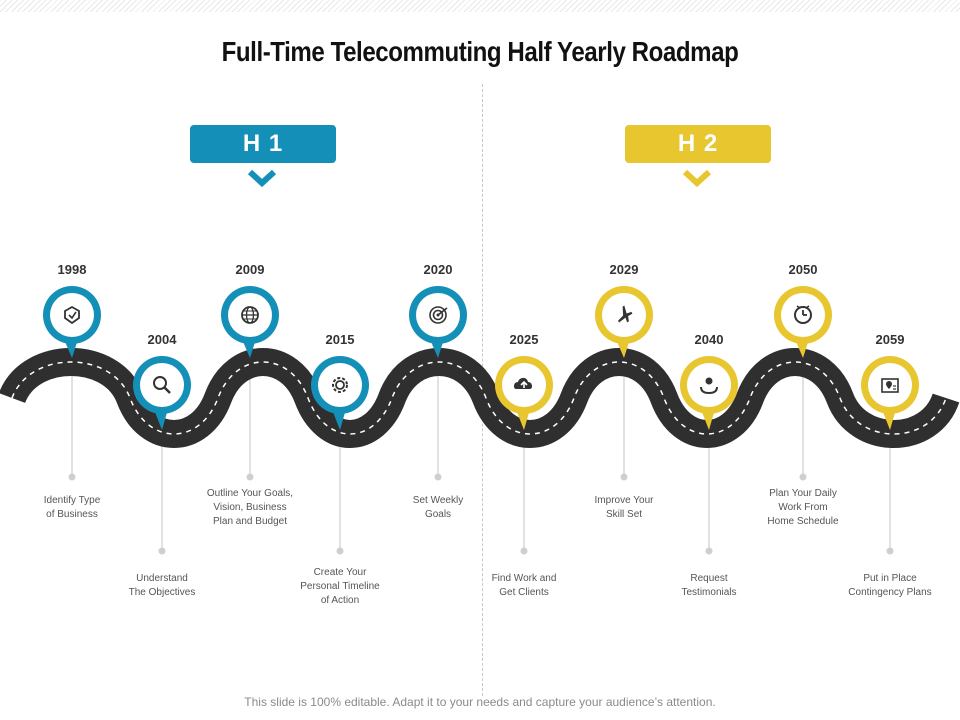 Image resolution: width=960 pixels, height=720 pixels. Describe the element at coordinates (480, 6) in the screenshot. I see `top-stripe` at that location.